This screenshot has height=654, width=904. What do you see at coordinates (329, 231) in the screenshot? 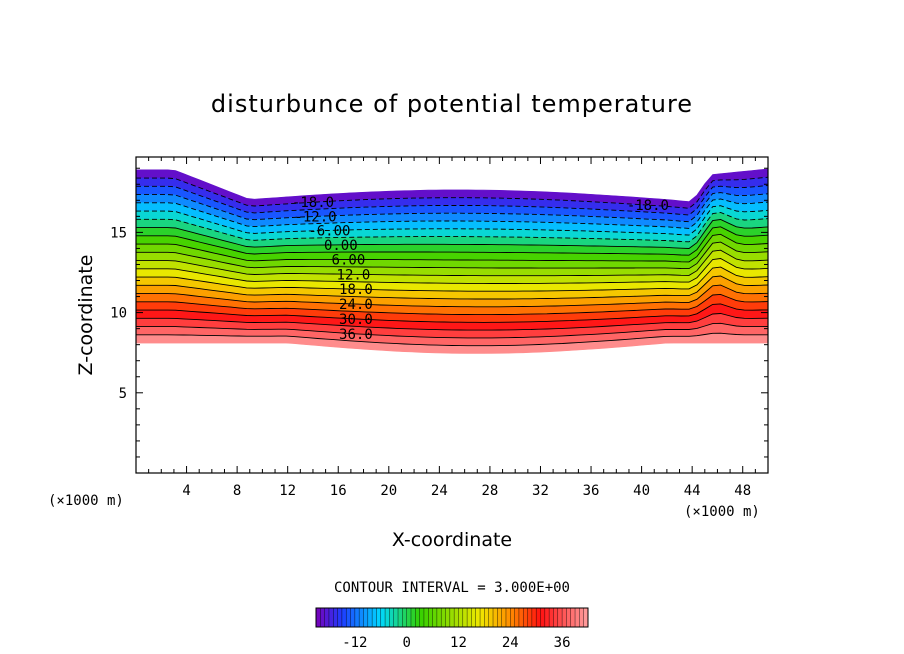
I see `contour-label: -6.00` at bounding box center [329, 231].